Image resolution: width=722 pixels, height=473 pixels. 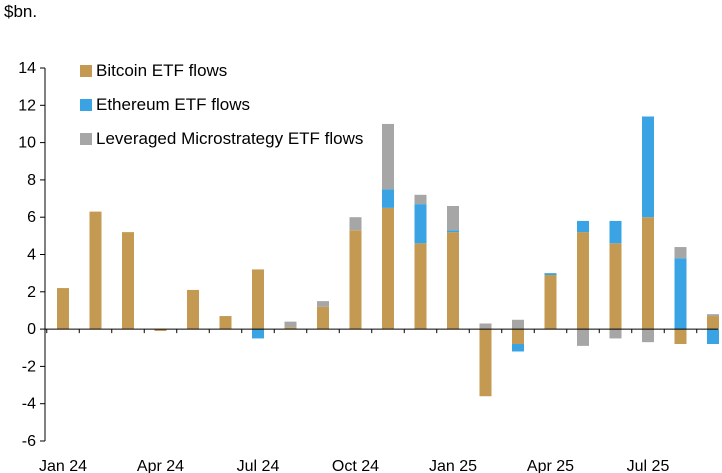 What do you see at coordinates (31, 180) in the screenshot?
I see `y-tick-label-8: 8` at bounding box center [31, 180].